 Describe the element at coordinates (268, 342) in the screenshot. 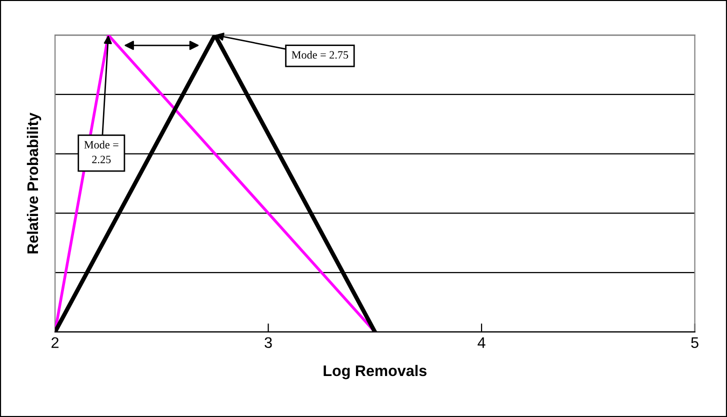

I see `x-tick-label: 3` at that location.